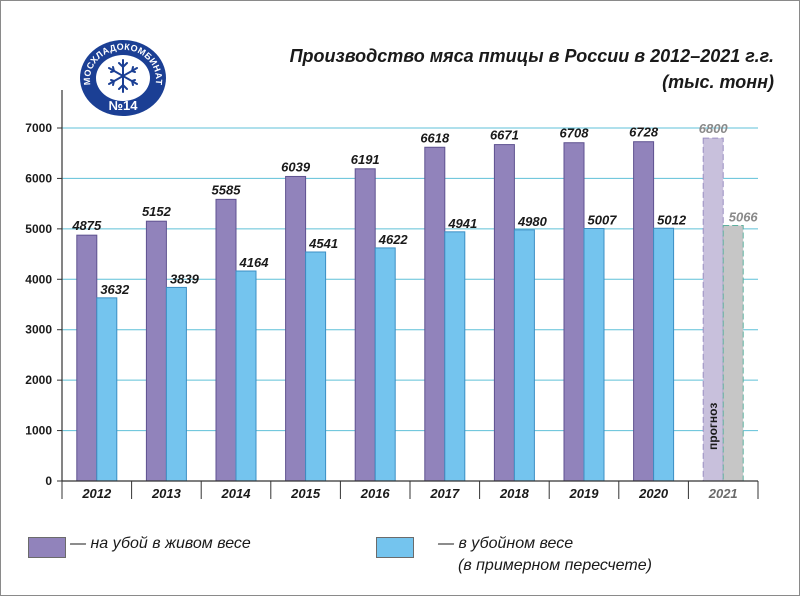  I want to click on bar-live-weight-2013, so click(156, 351).